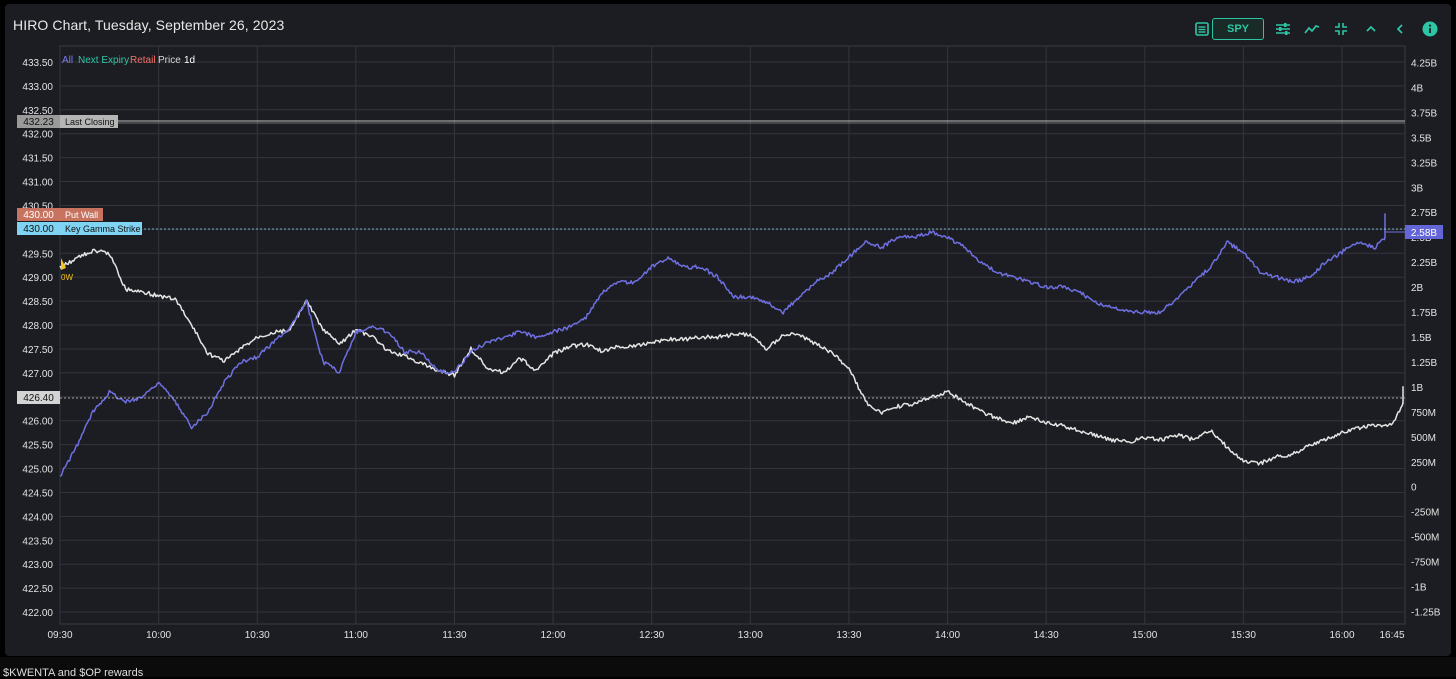 The image size is (1456, 679). What do you see at coordinates (38, 215) in the screenshot?
I see `put-wall-value: 430.00` at bounding box center [38, 215].